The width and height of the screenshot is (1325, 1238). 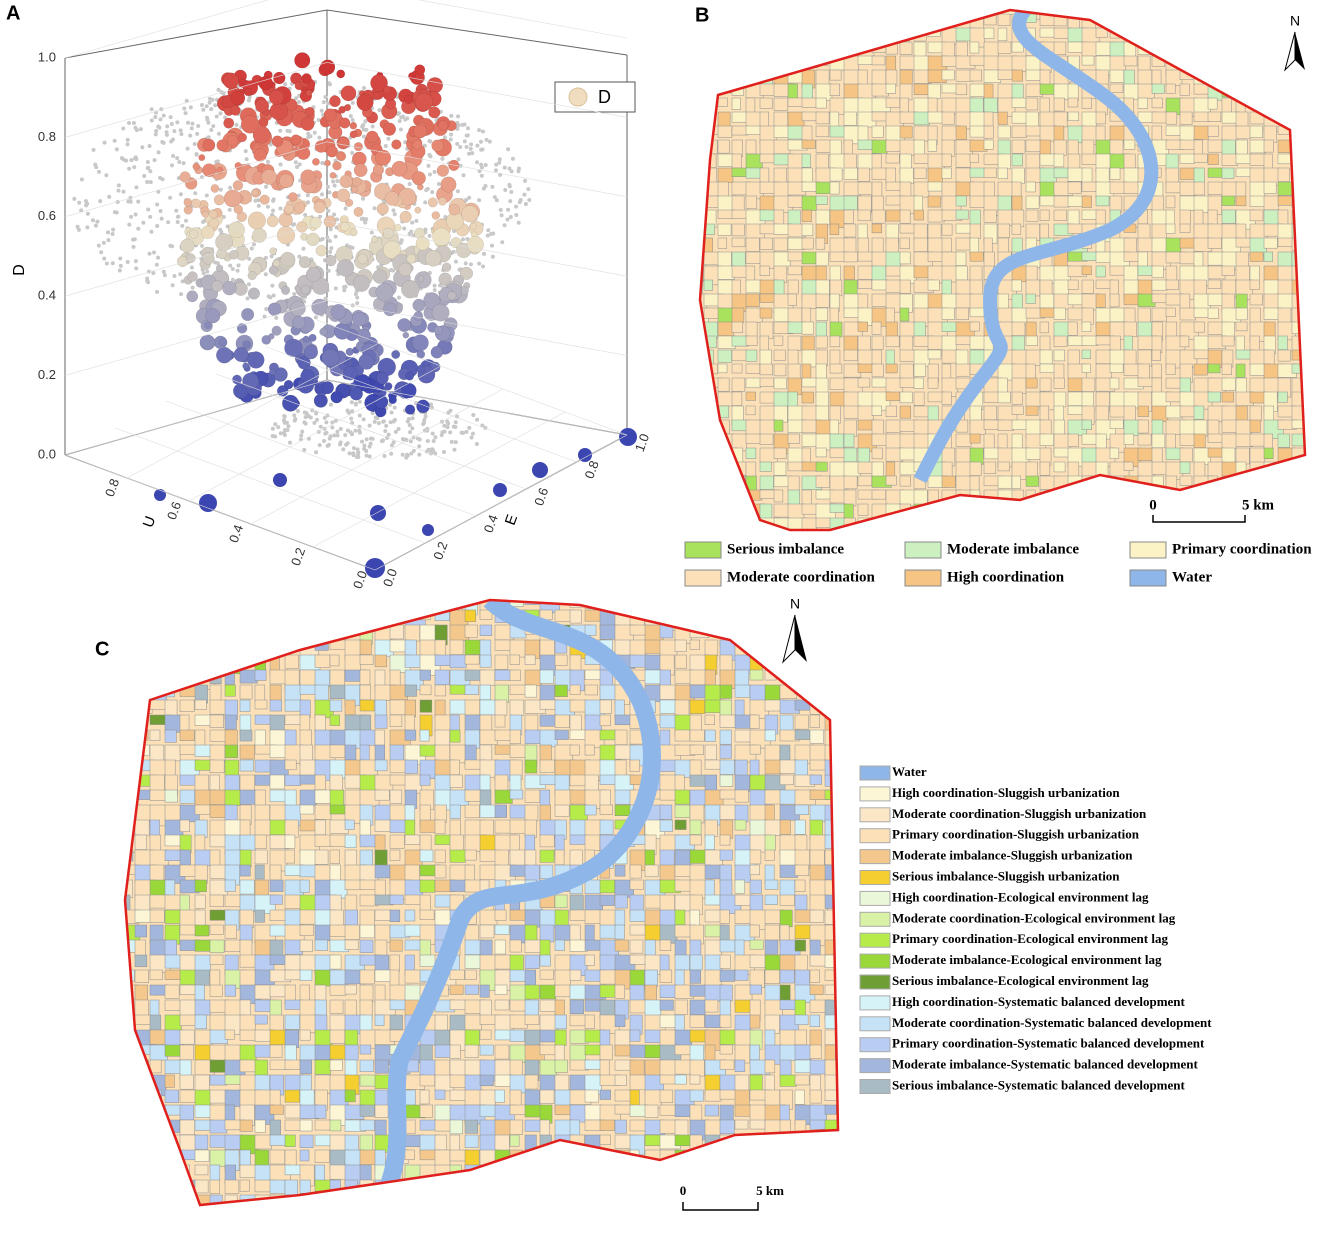 I want to click on legend-swatch, so click(x=923, y=578).